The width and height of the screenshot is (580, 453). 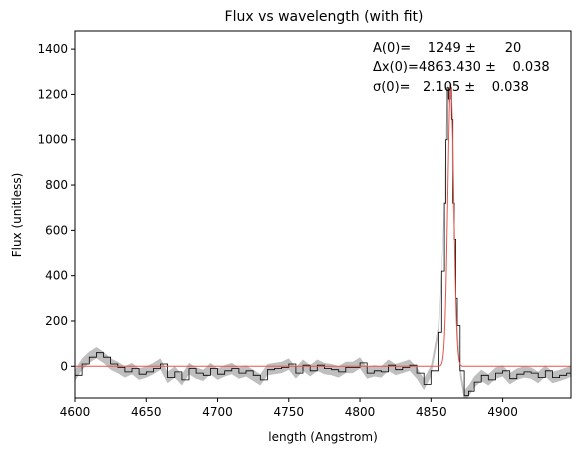 What do you see at coordinates (56, 230) in the screenshot?
I see `y-tick-label: 600` at bounding box center [56, 230].